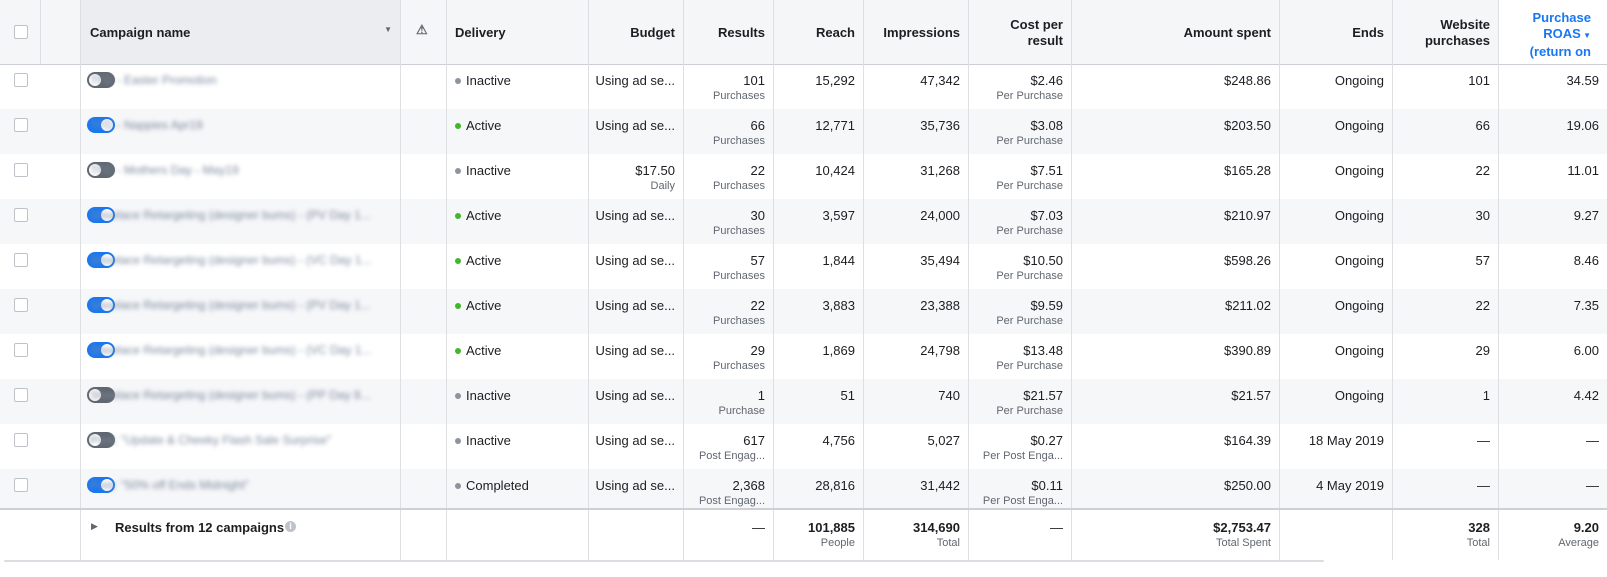 Image resolution: width=1607 pixels, height=577 pixels. Describe the element at coordinates (1582, 80) in the screenshot. I see `purchase-roas-cell: 34.59` at that location.